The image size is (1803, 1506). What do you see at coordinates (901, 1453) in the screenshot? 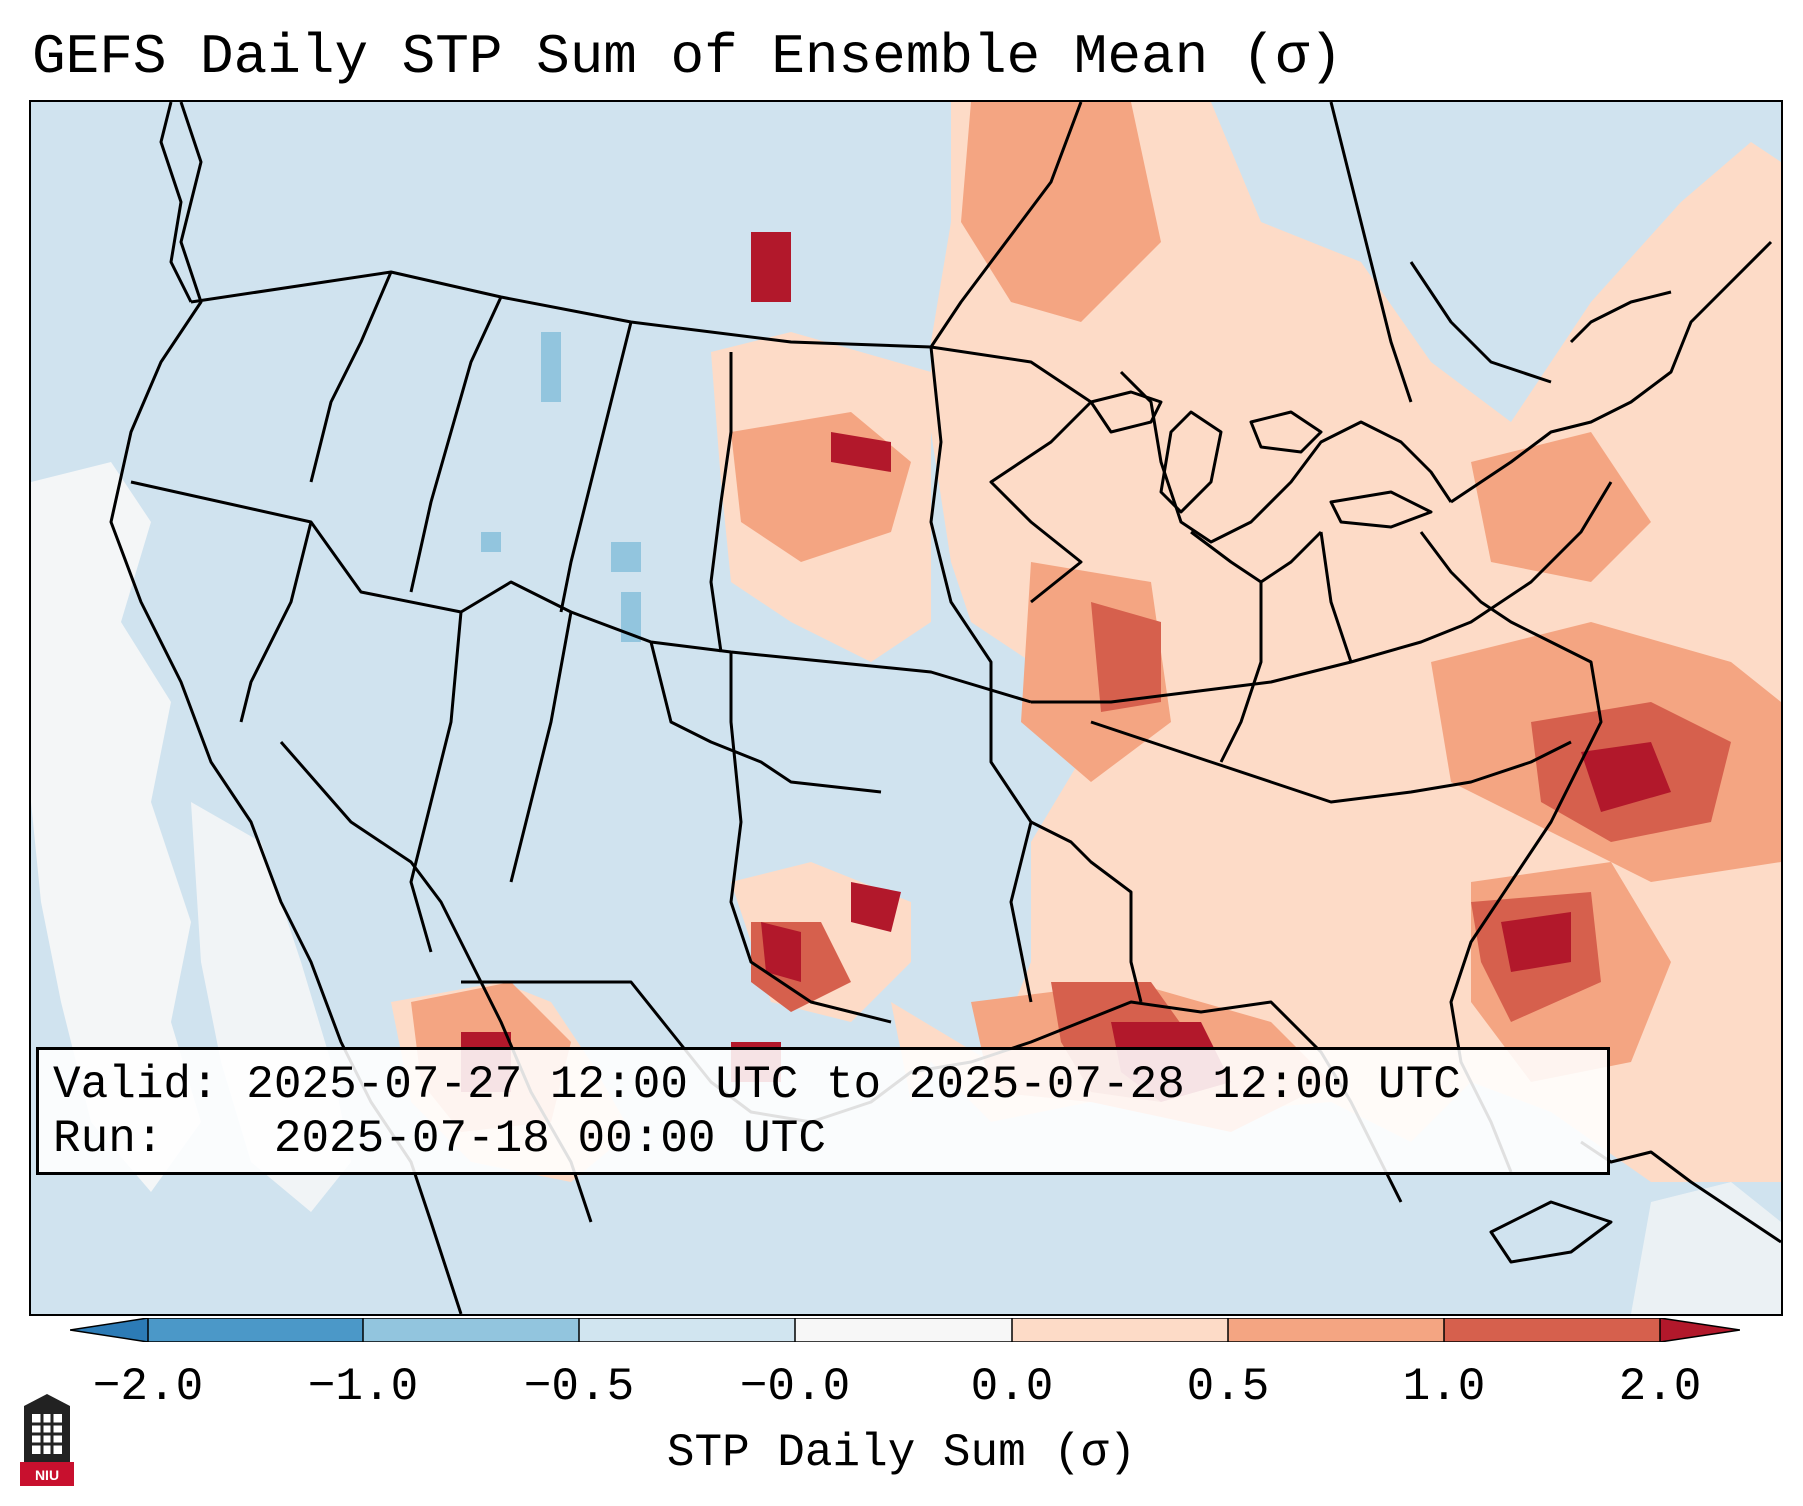
I see `colorbar-label: STP Daily Sum (σ)` at bounding box center [901, 1453].